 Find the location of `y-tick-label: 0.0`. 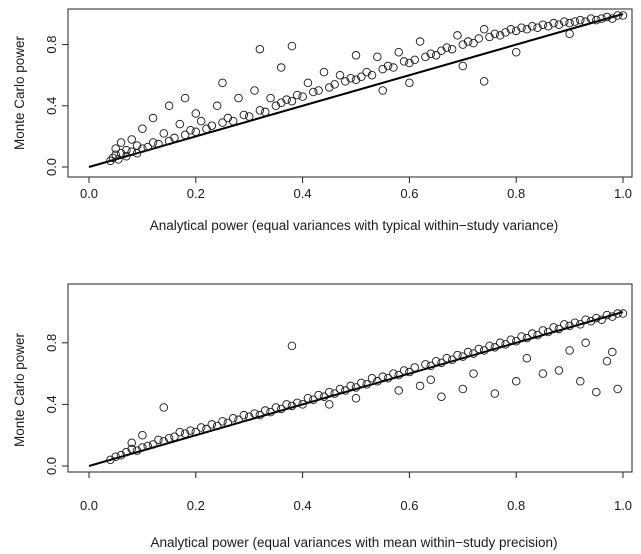

y-tick-label: 0.0 is located at coordinates (51, 167).